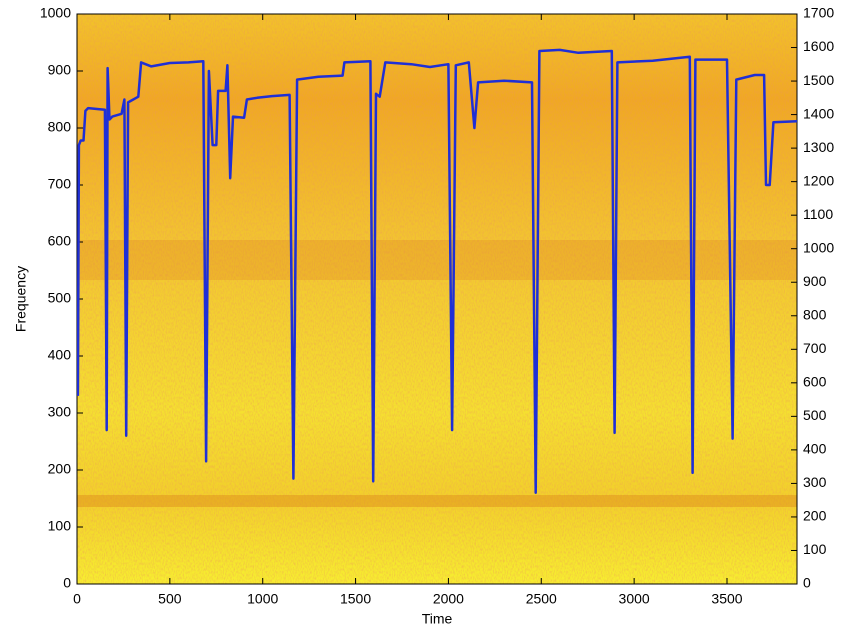 Image resolution: width=844 pixels, height=635 pixels. What do you see at coordinates (815, 281) in the screenshot?
I see `y2-tick-label: 900` at bounding box center [815, 281].